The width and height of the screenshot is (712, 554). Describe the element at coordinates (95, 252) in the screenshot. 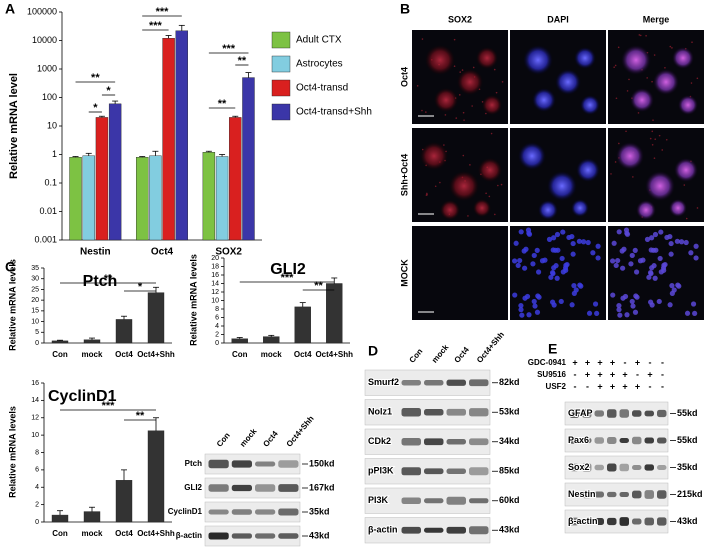

I see `x-tick-label: Nestin` at that location.